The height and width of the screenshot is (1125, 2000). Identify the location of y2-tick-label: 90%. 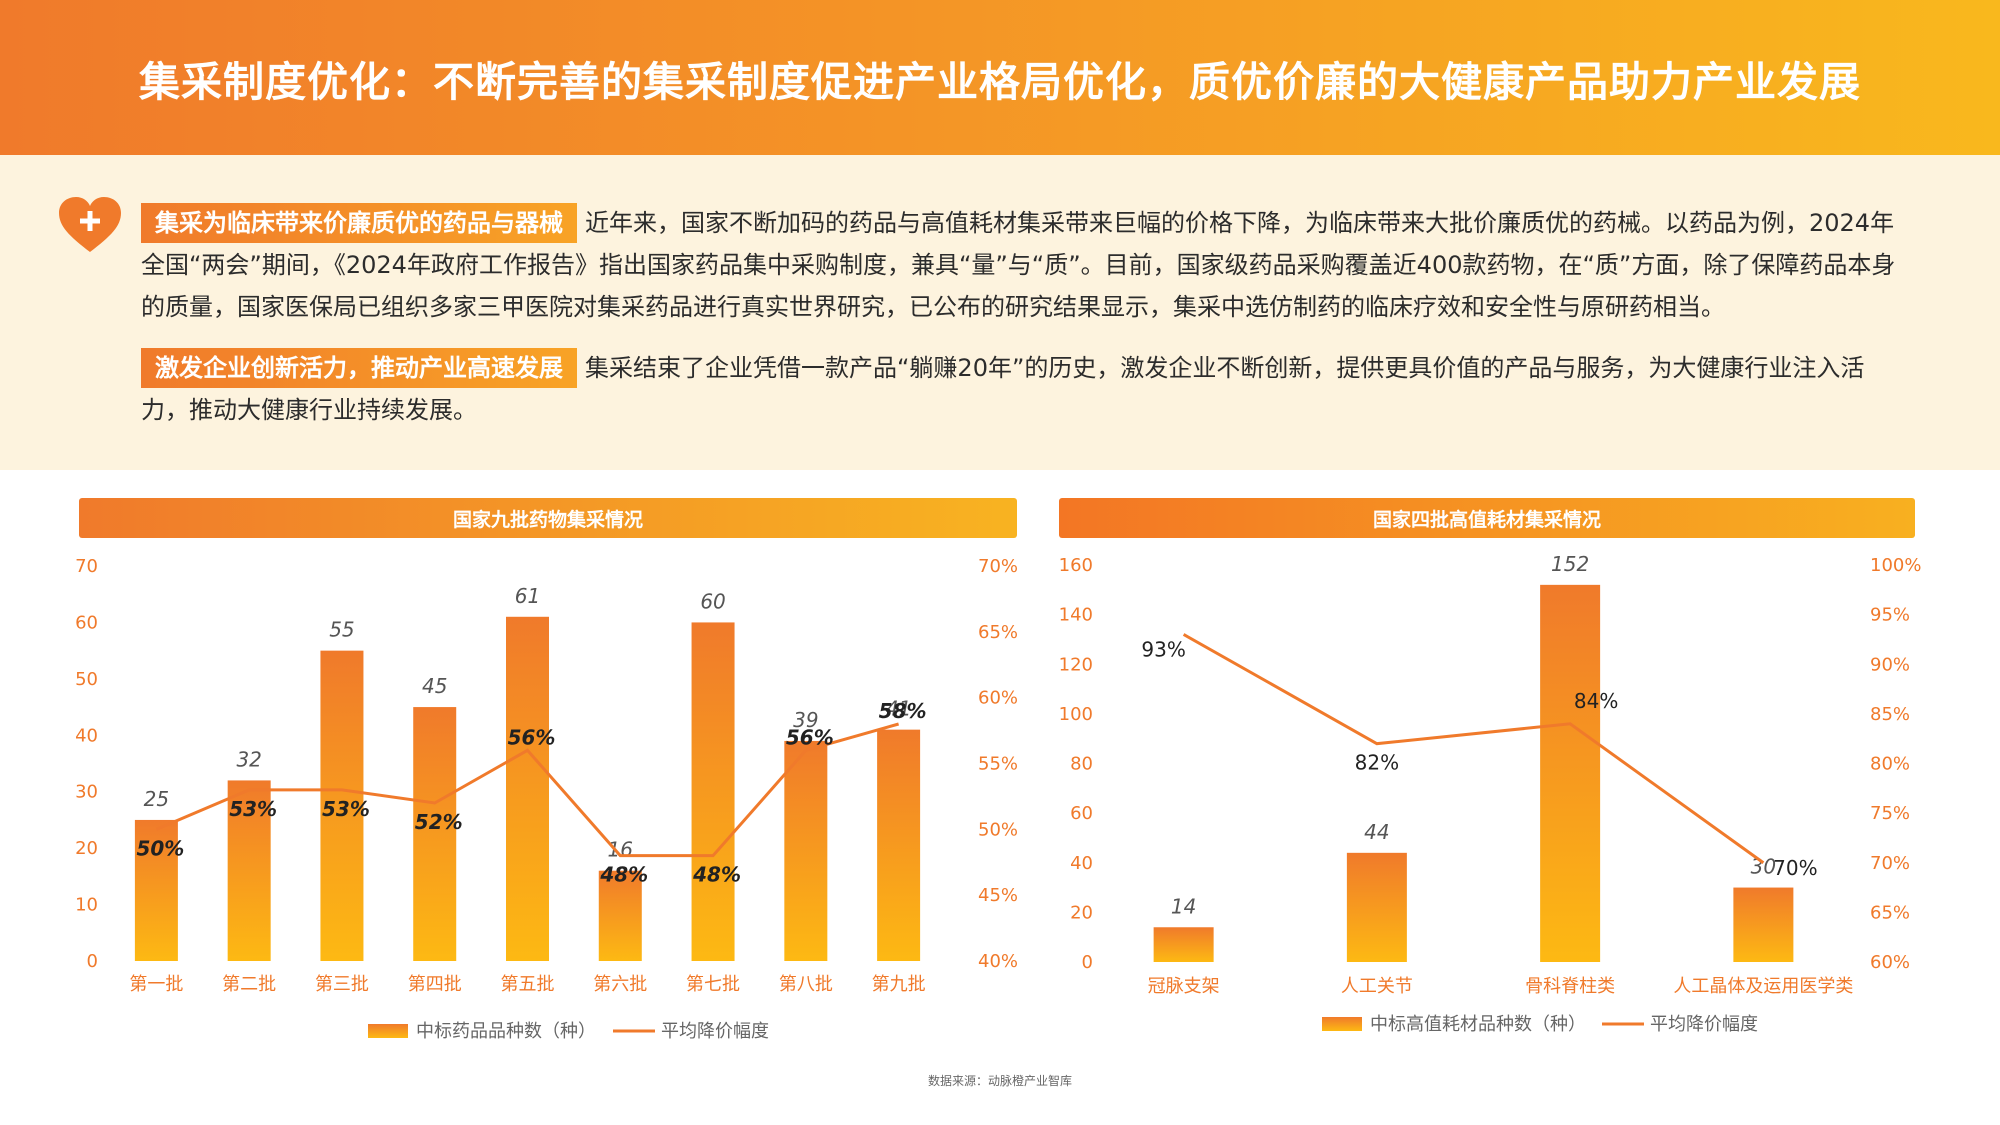
(1890, 664).